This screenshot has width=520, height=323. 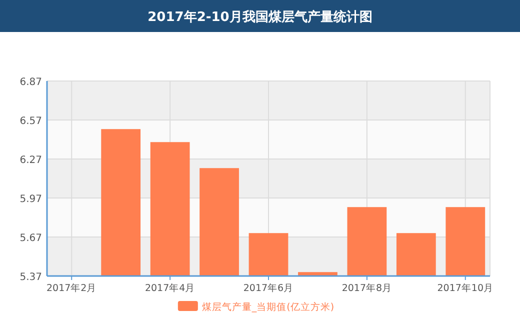 I want to click on y-tick-label: 5.37, so click(x=31, y=277).